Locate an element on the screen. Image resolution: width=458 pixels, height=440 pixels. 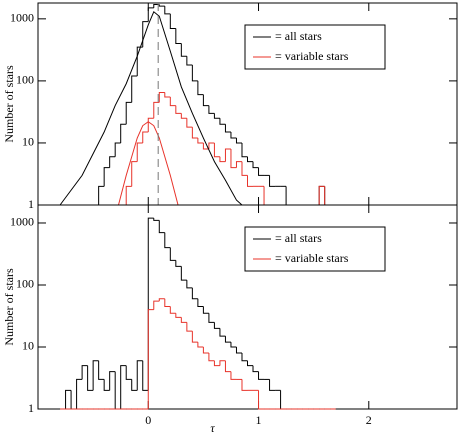
y-tick-label: 1000 is located at coordinates (22, 18).